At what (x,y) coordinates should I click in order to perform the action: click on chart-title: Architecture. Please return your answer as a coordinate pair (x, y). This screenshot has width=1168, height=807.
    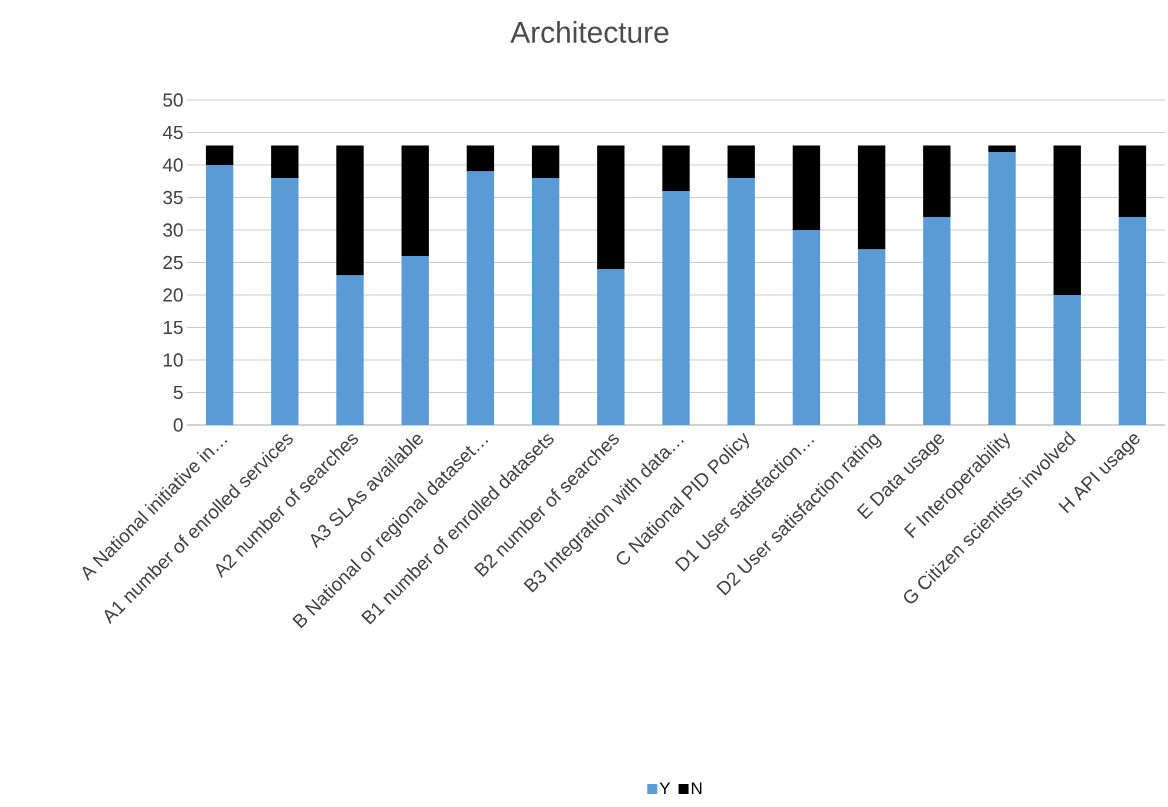
    Looking at the image, I should click on (589, 32).